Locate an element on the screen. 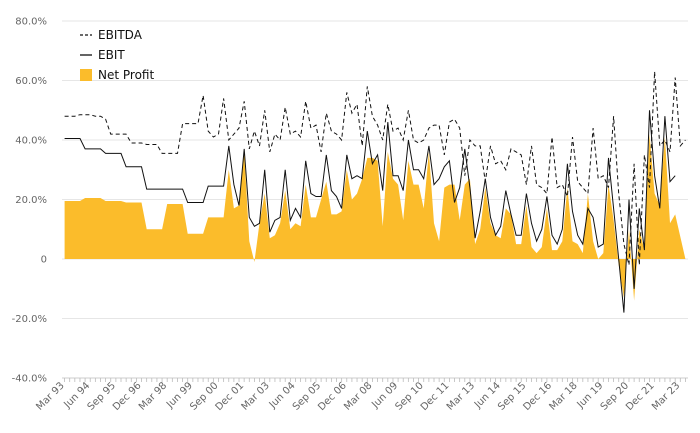  y-tick-label: 80.0% is located at coordinates (31, 22).